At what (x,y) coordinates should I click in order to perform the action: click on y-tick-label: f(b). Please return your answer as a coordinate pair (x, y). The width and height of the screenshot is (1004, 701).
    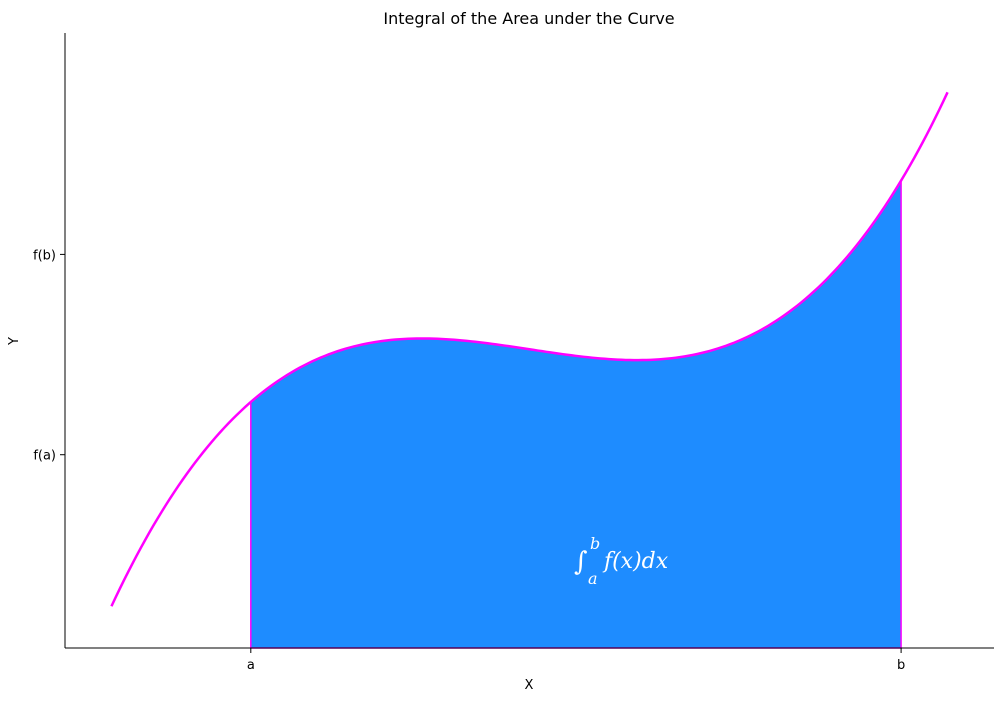
    Looking at the image, I should click on (44, 255).